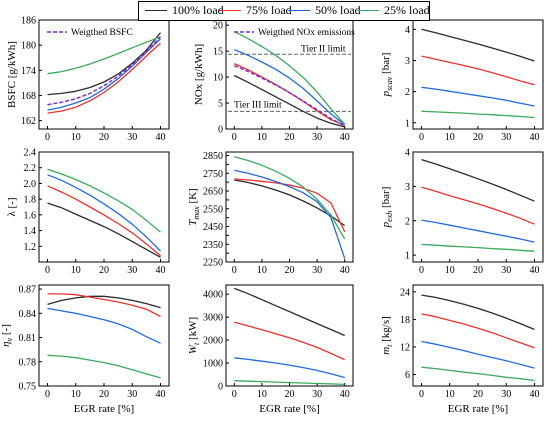 The height and width of the screenshot is (422, 550). What do you see at coordinates (478, 374) in the screenshot?
I see `panel-8-series-25-load` at bounding box center [478, 374].